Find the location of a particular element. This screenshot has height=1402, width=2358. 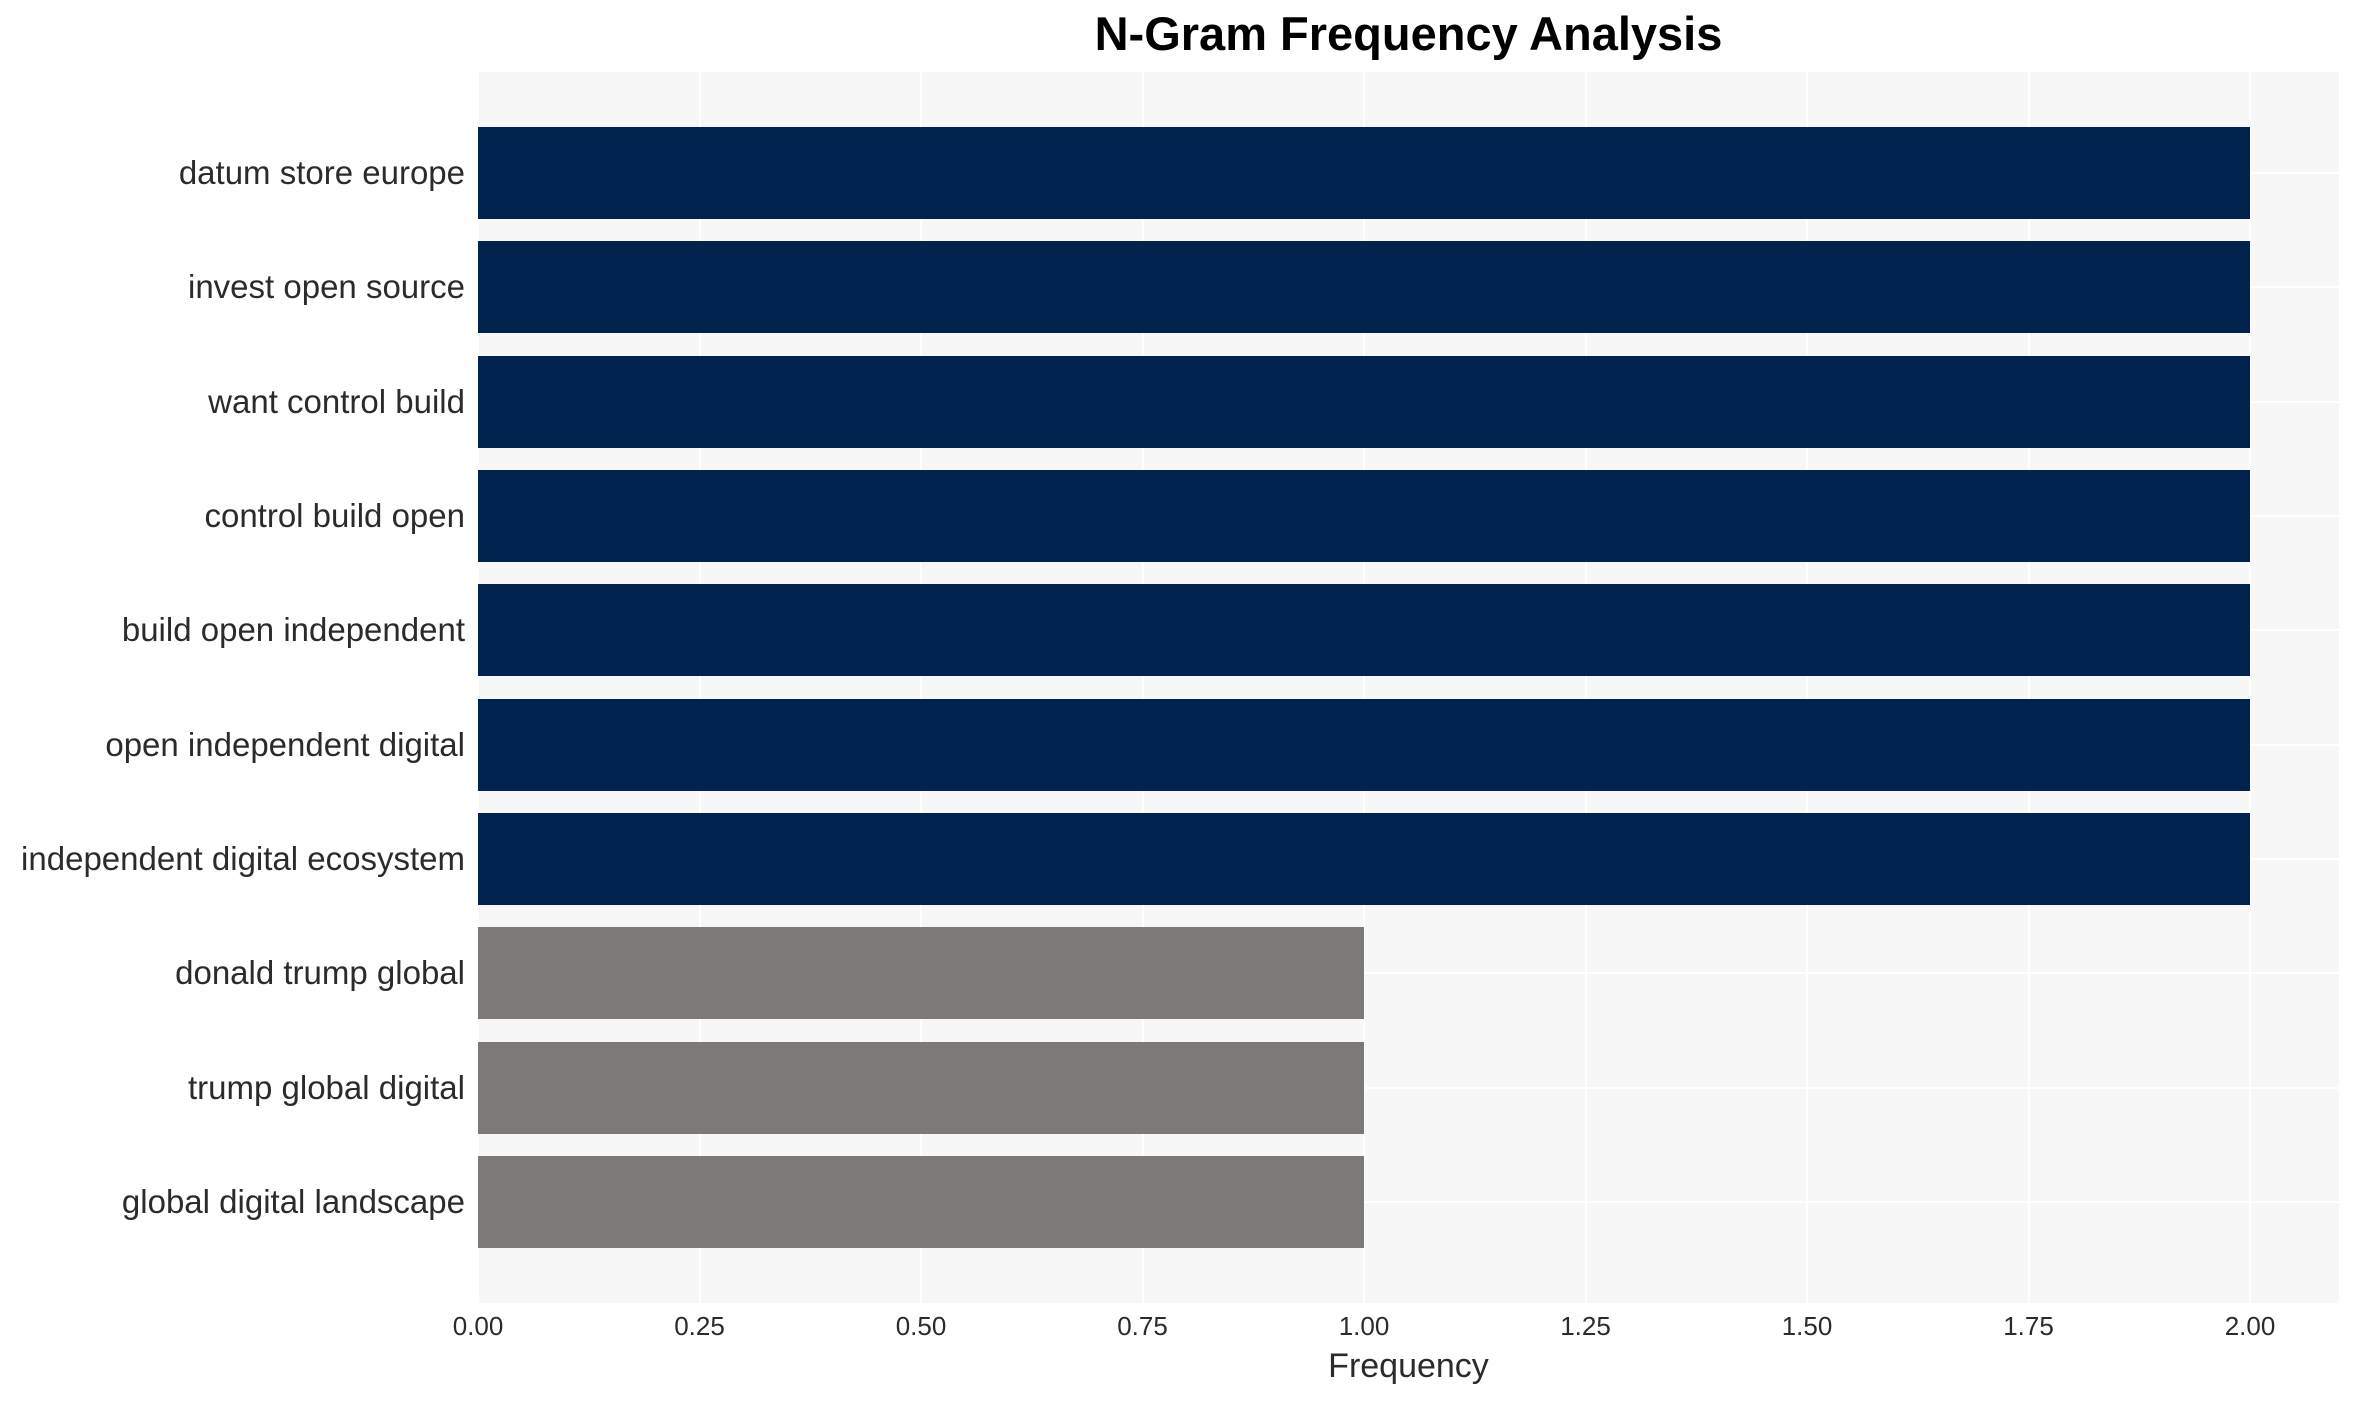

bar-open-independent-digital is located at coordinates (1364, 744).